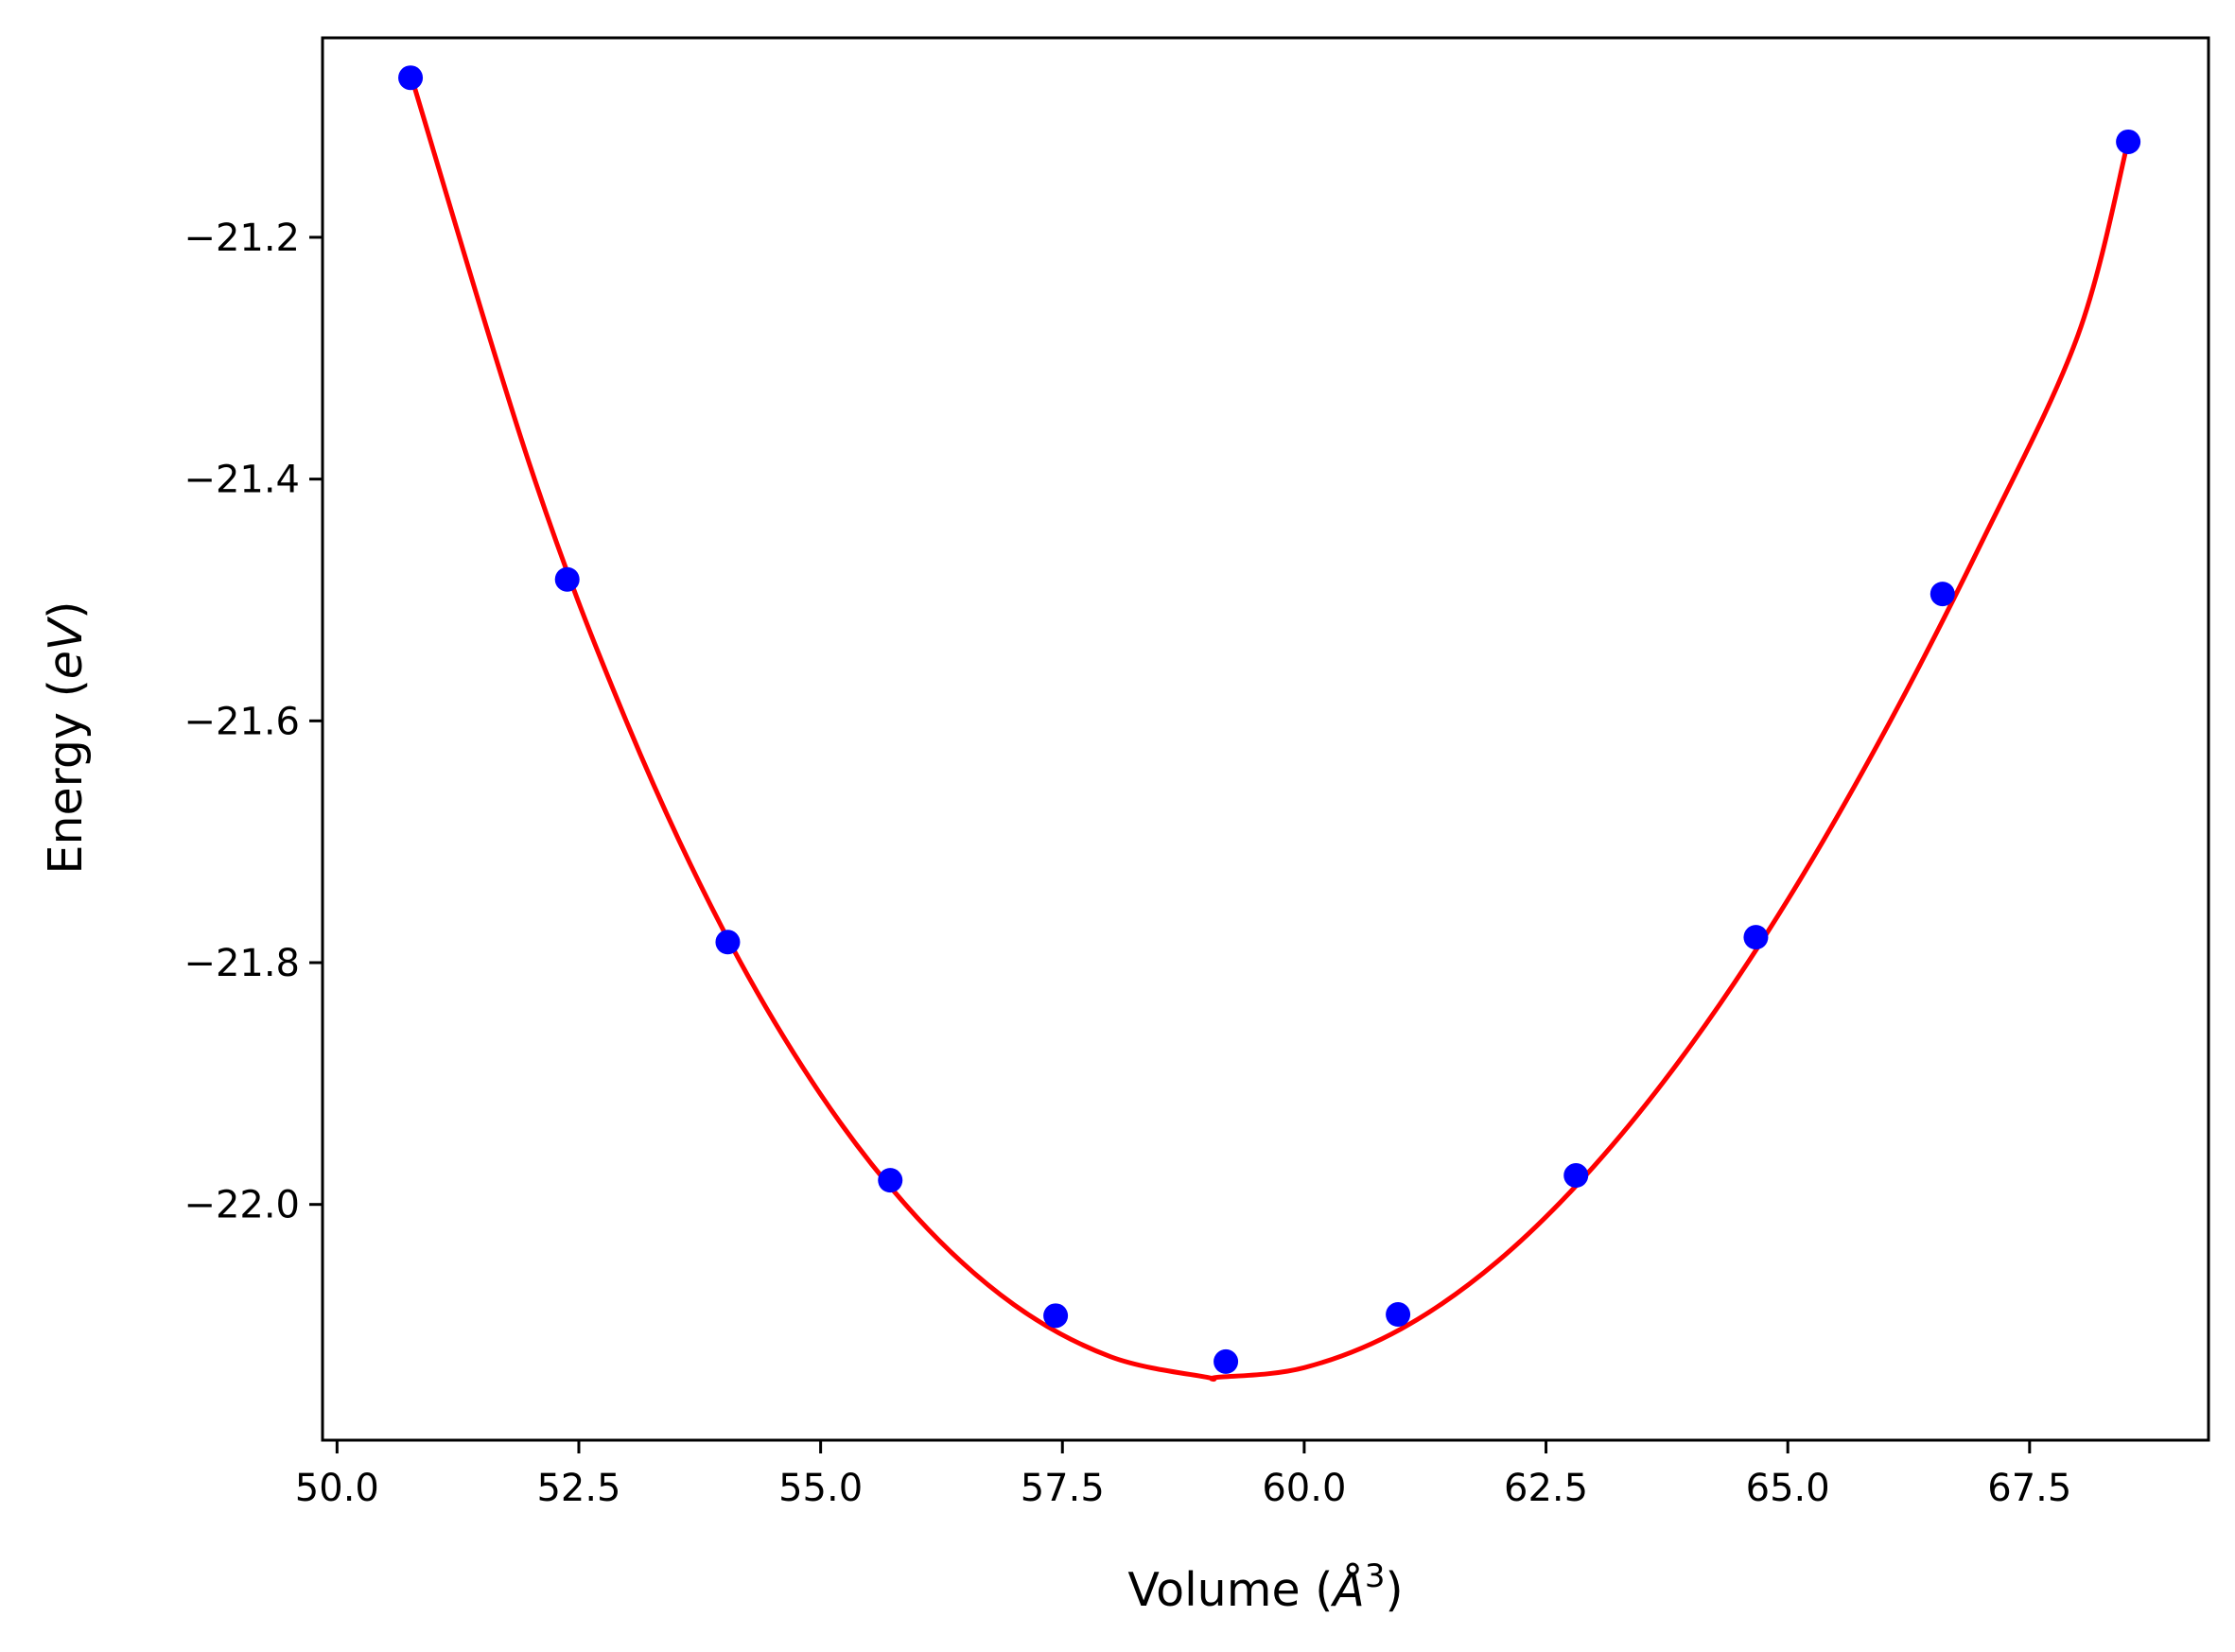  I want to click on y-tick-label: −21.4, so click(241, 481).